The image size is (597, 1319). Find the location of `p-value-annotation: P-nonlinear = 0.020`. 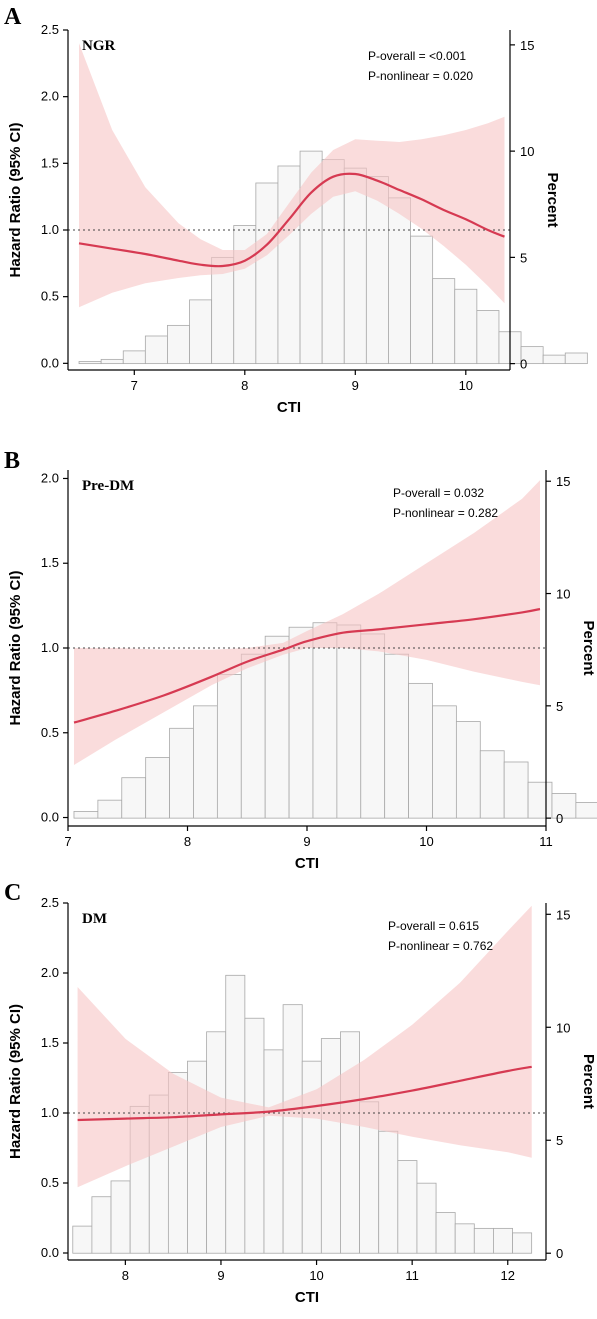

p-value-annotation: P-nonlinear = 0.020 is located at coordinates (420, 76).